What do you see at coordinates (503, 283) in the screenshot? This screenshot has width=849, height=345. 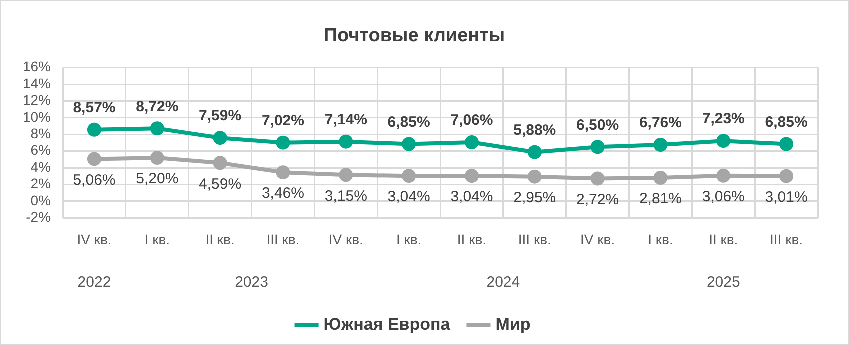 I see `text: 2024` at bounding box center [503, 283].